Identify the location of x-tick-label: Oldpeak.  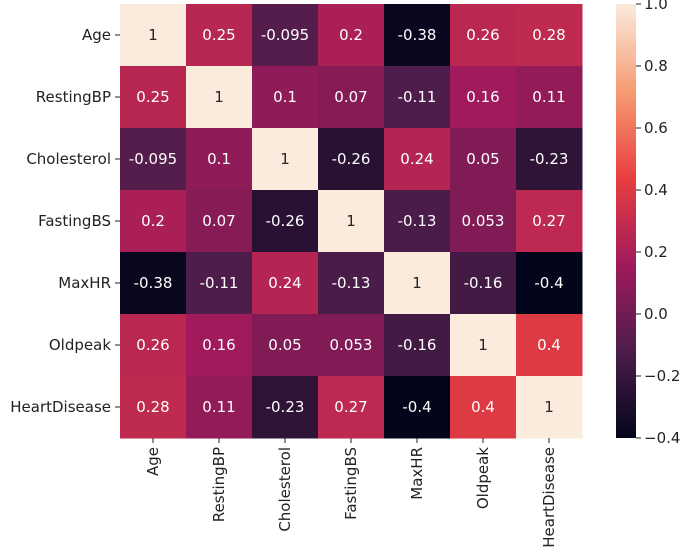
(483, 478).